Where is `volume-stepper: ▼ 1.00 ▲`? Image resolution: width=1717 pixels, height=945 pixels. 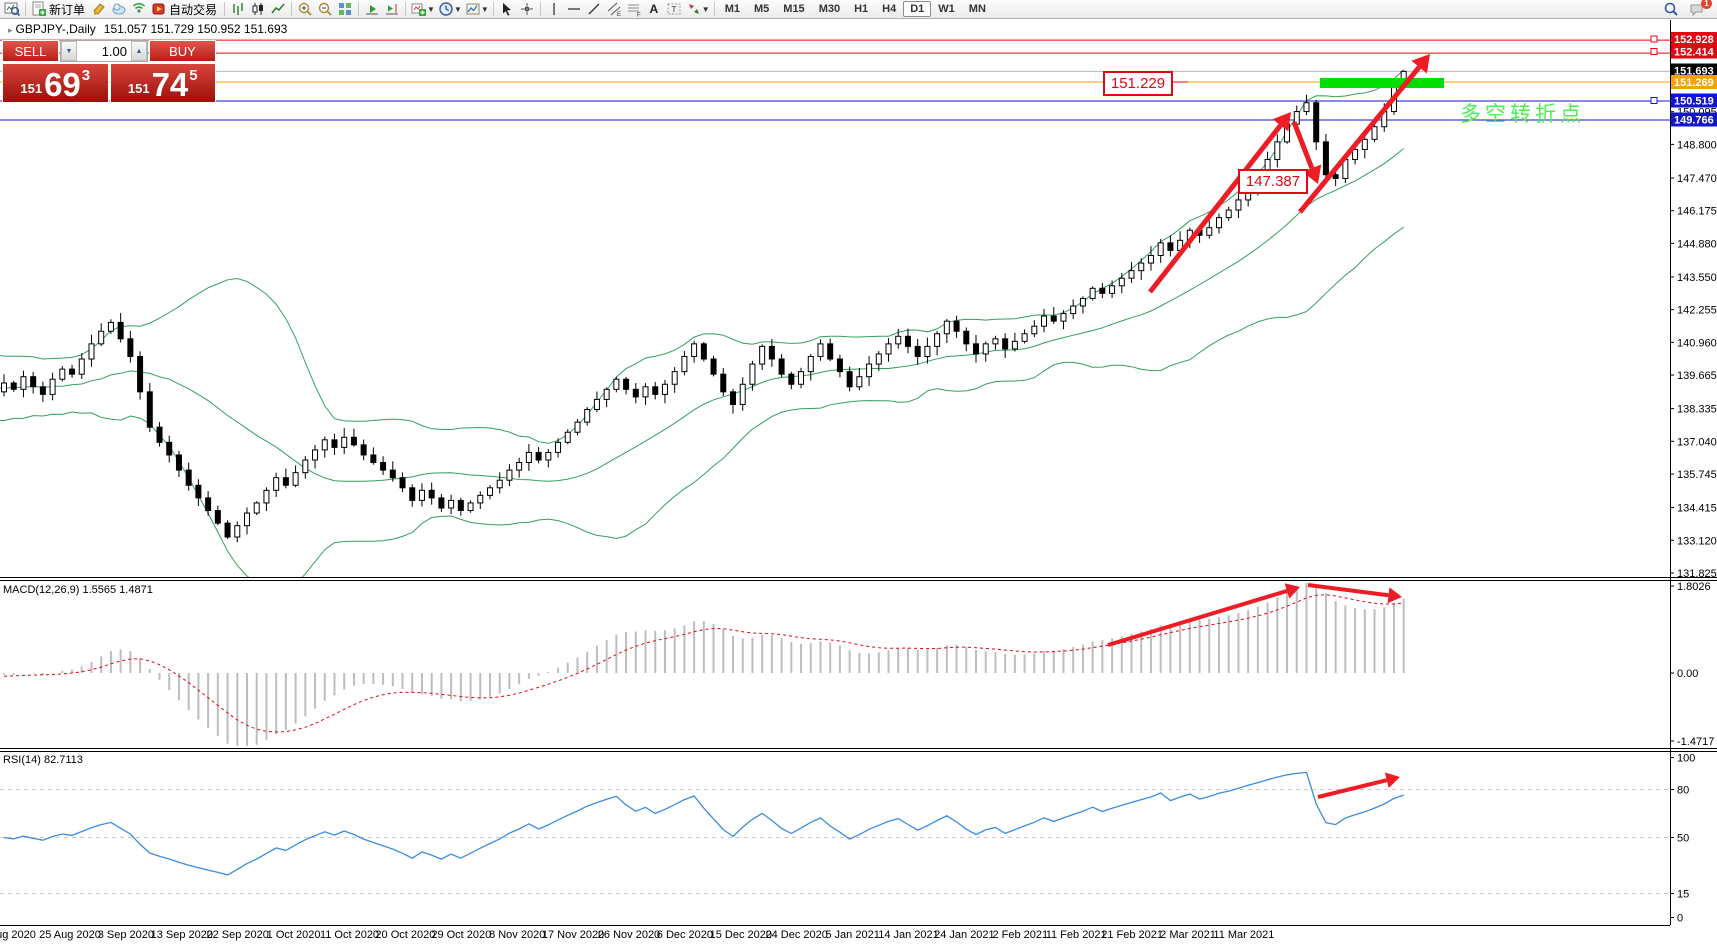
volume-stepper: ▼ 1.00 ▲ is located at coordinates (104, 51).